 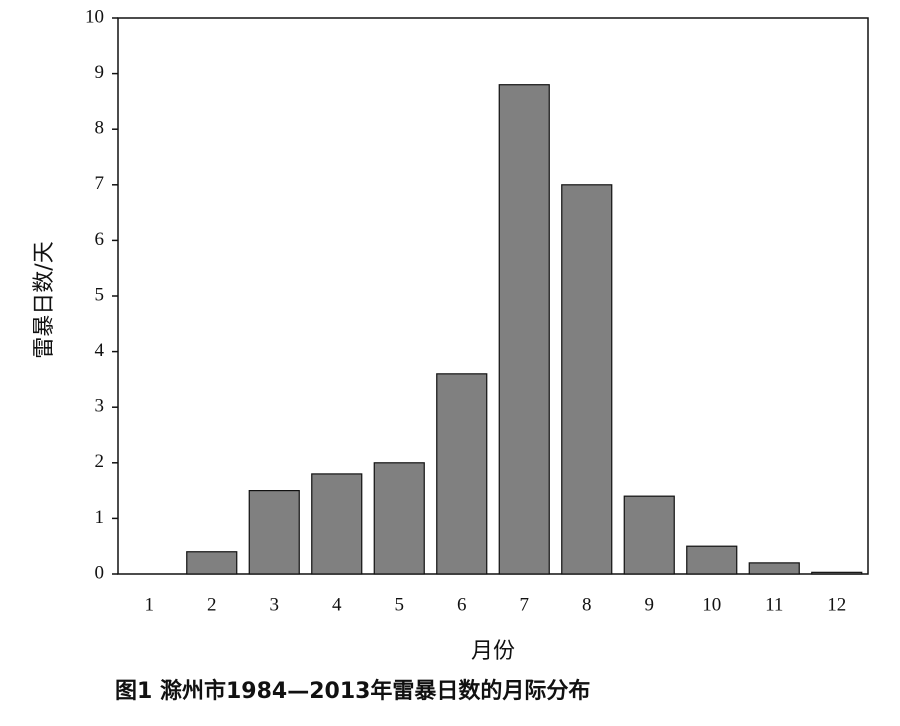 I want to click on x-tick-label: 2, so click(x=212, y=604).